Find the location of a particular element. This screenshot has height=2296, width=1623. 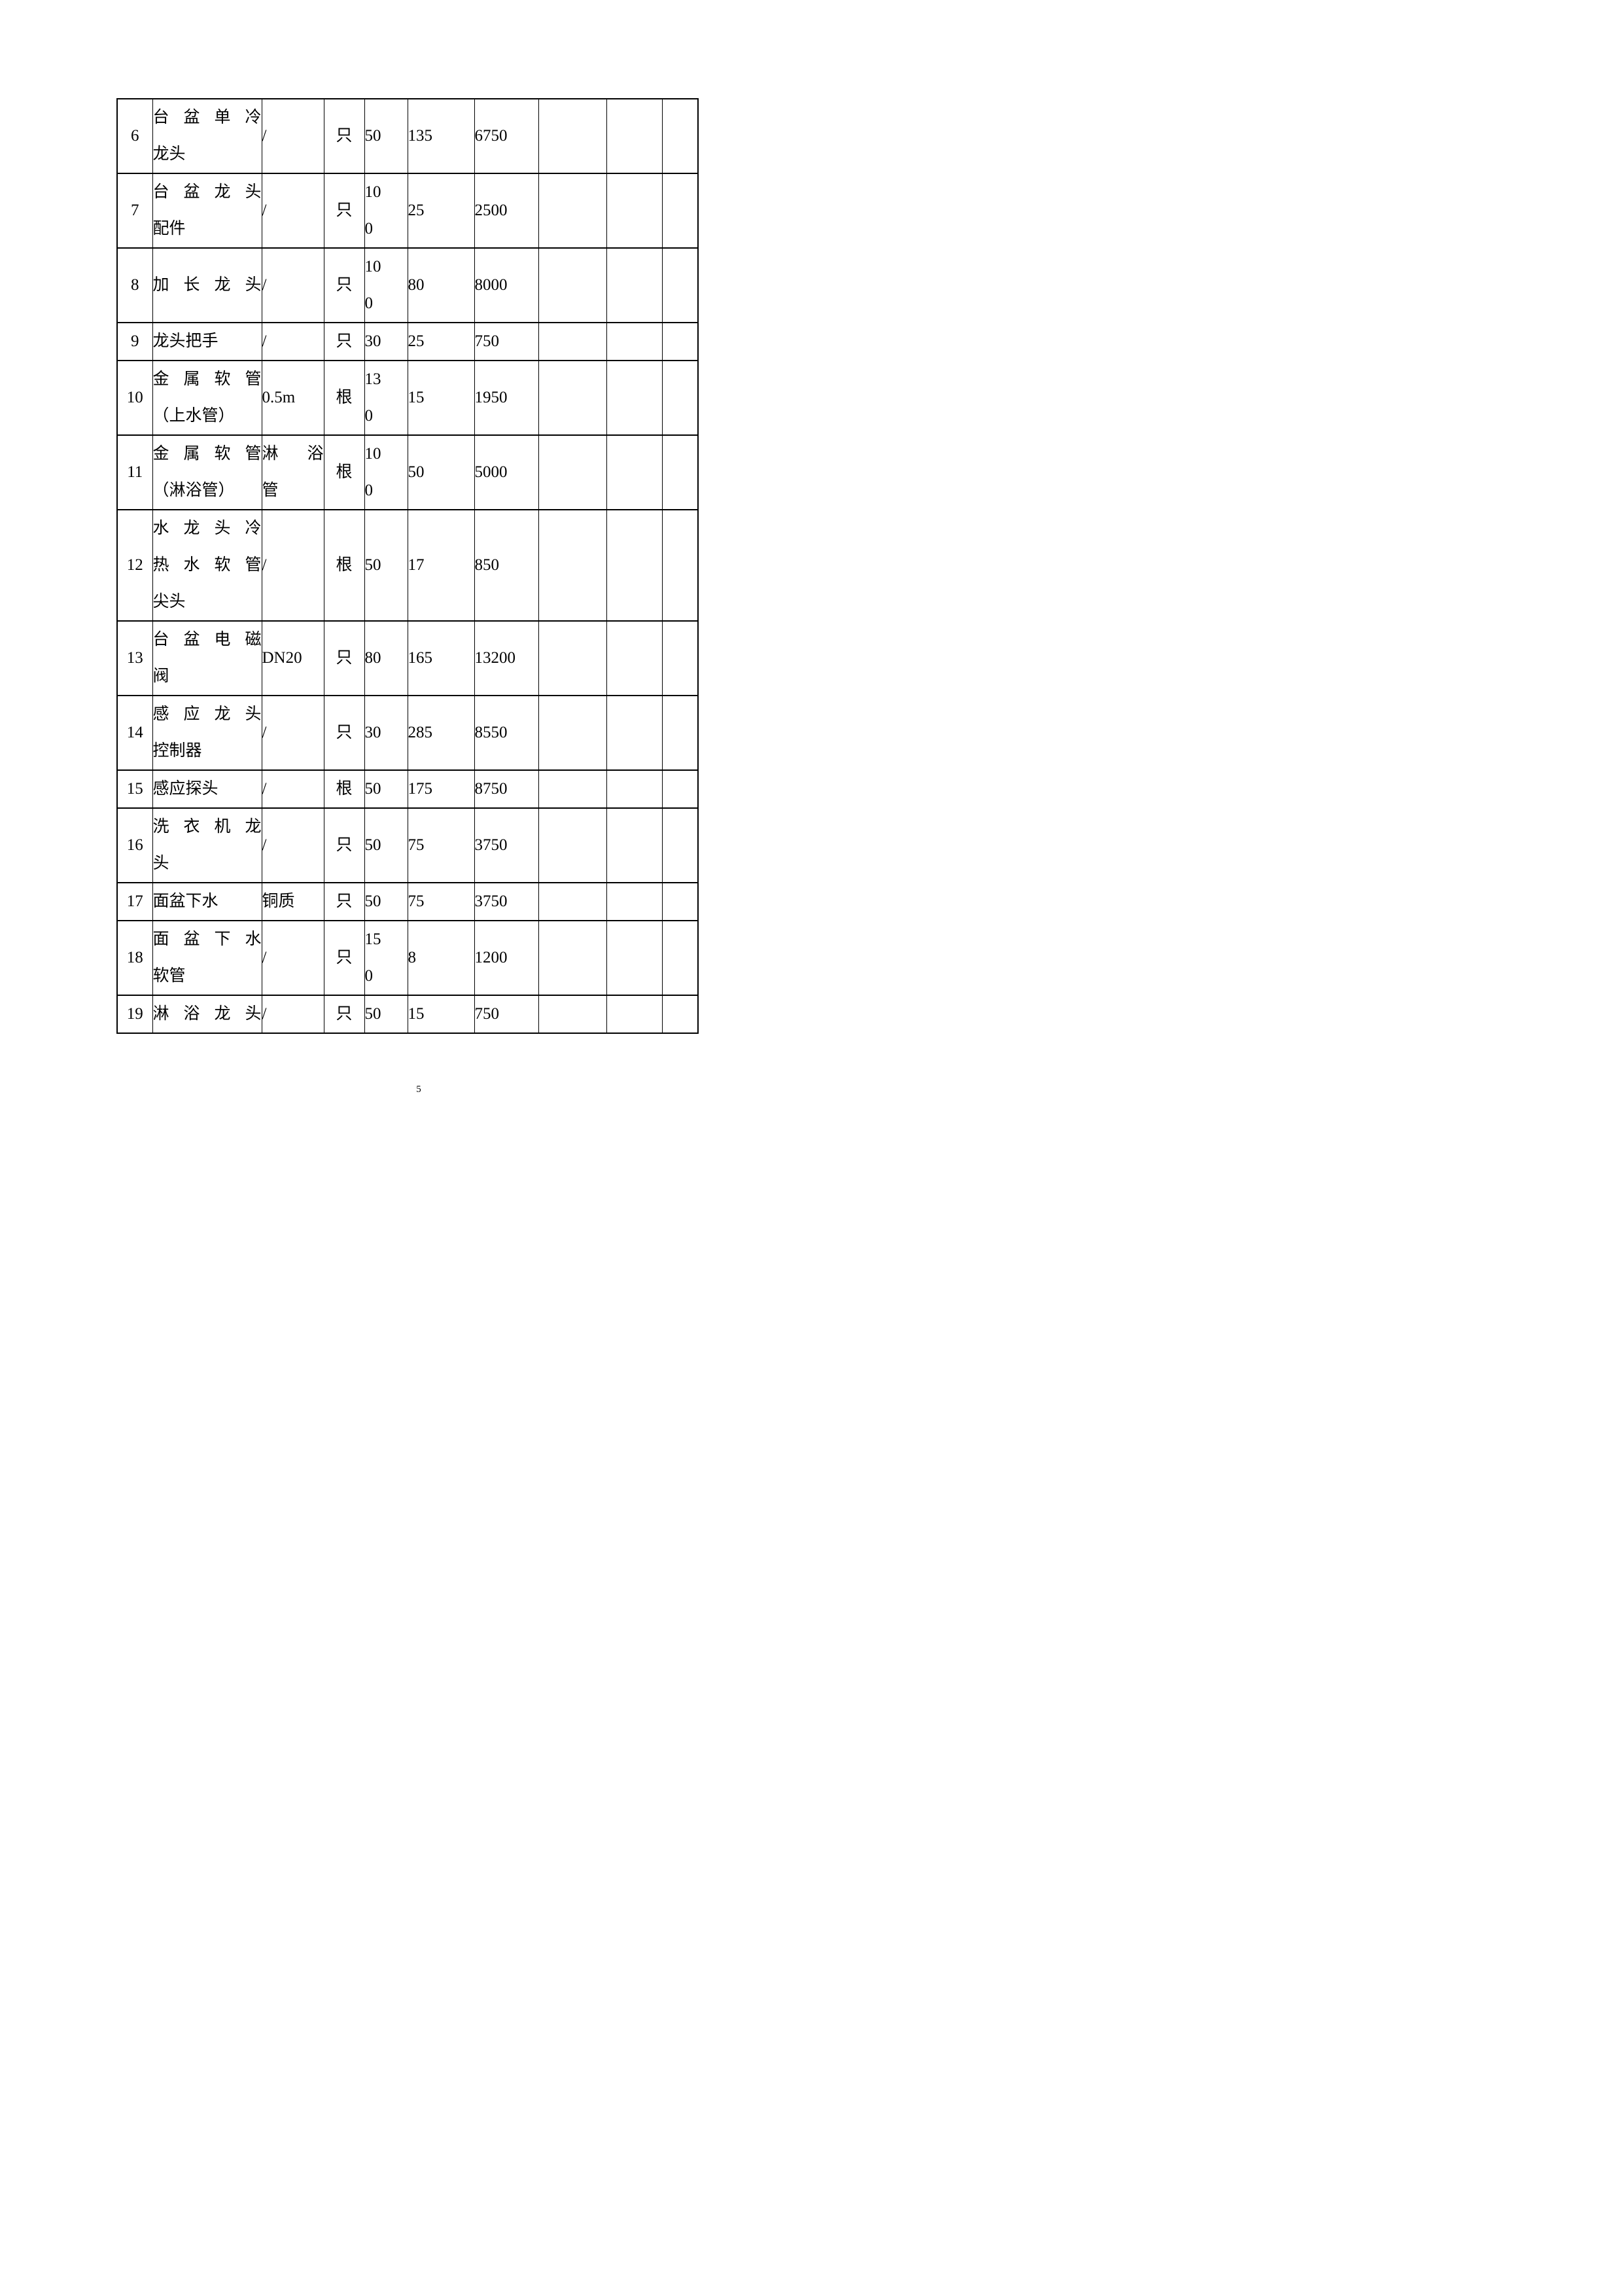

cell-item-name: 金属软管 （淋浴管） is located at coordinates (207, 472).